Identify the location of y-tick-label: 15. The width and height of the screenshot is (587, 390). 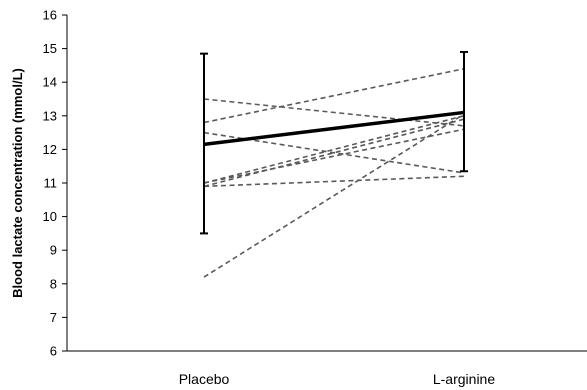
(50, 48).